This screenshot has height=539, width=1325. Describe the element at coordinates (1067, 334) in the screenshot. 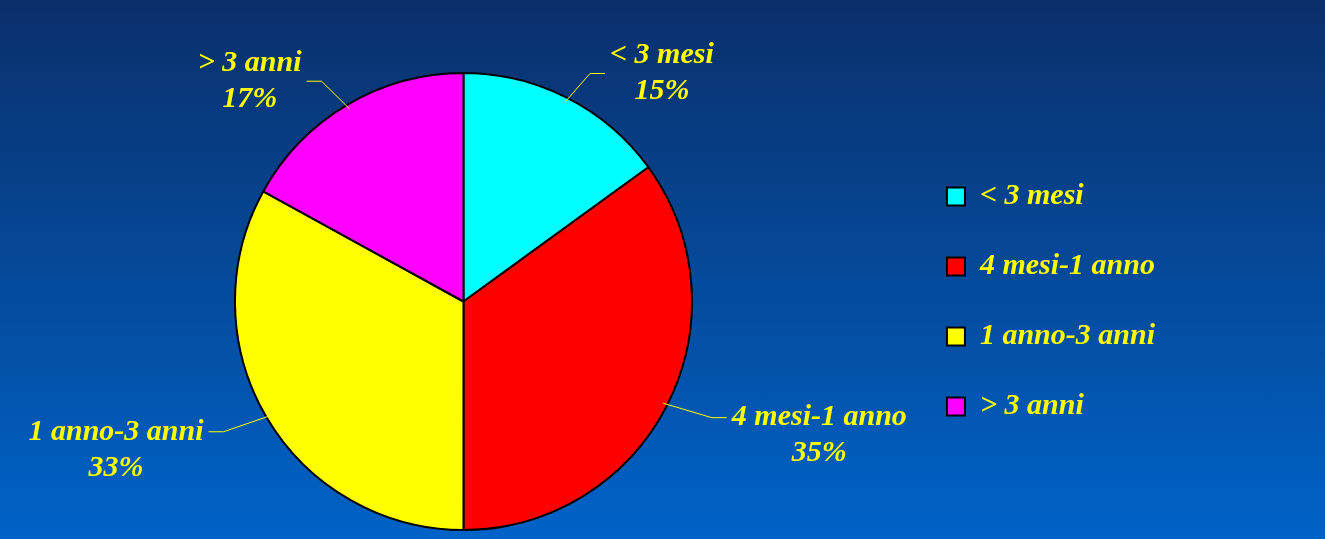

I see `legend-label: 1 anno-3 anni` at that location.